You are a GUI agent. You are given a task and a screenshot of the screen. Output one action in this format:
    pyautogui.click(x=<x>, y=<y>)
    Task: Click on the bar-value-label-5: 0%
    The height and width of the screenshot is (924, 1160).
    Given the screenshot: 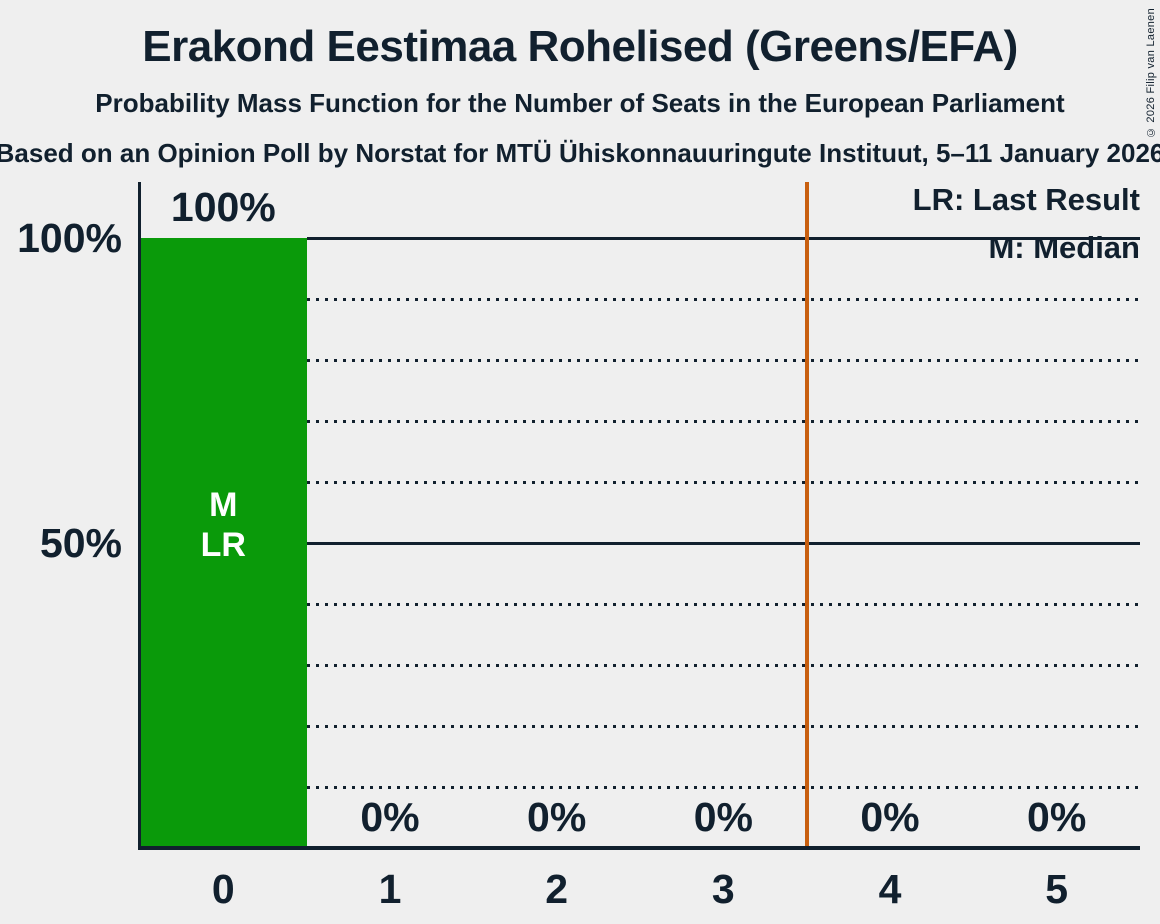 What is the action you would take?
    pyautogui.click(x=1057, y=817)
    